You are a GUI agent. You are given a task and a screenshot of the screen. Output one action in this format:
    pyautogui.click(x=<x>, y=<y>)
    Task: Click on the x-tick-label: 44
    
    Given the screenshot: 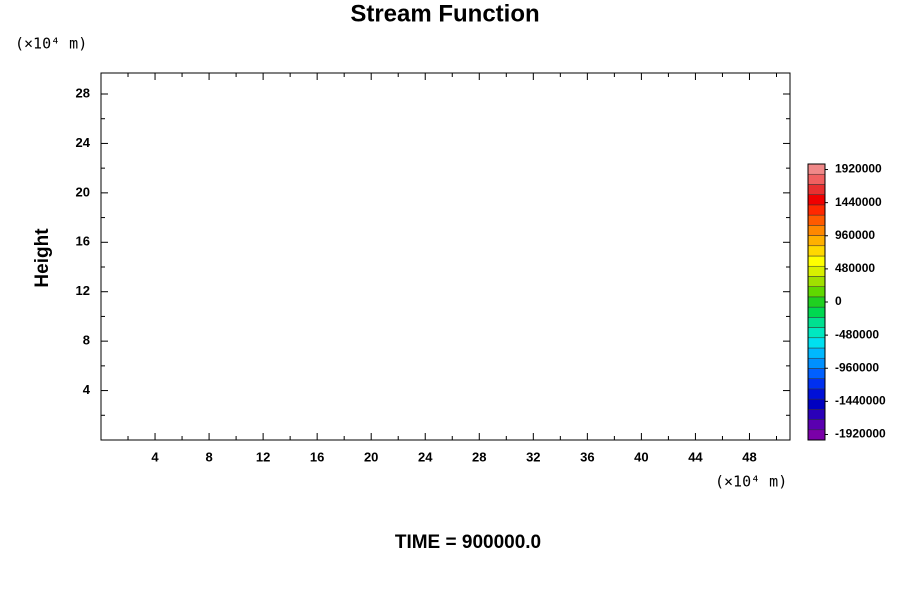 What is the action you would take?
    pyautogui.click(x=695, y=456)
    